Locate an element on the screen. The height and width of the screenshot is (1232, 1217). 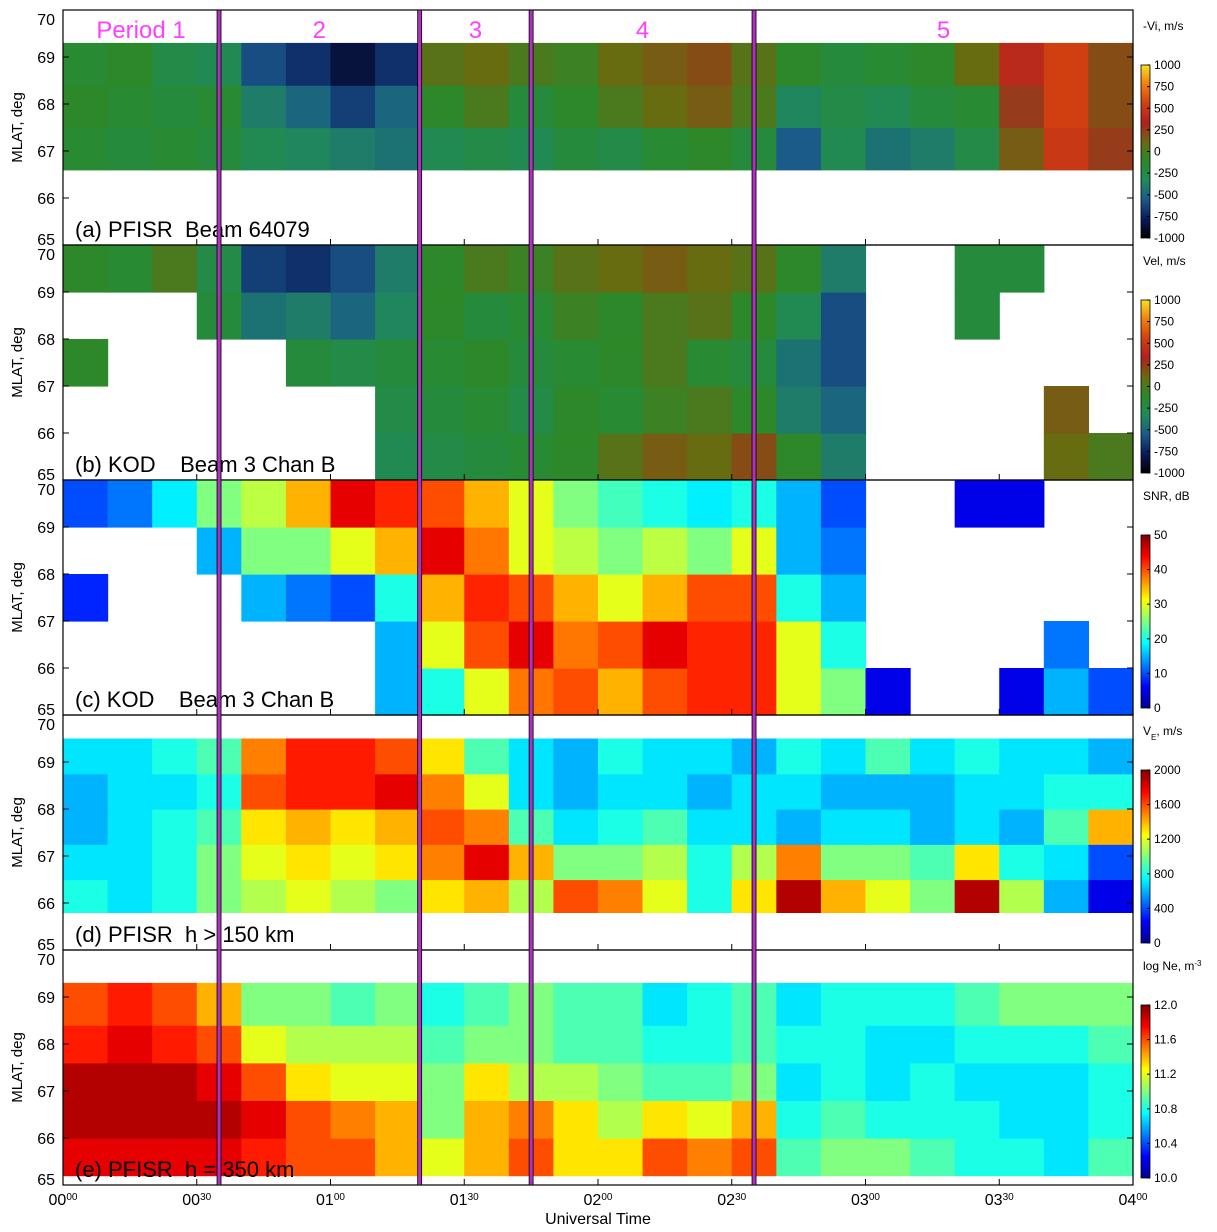
x-tick-minute: 00 is located at coordinates (607, 1197).